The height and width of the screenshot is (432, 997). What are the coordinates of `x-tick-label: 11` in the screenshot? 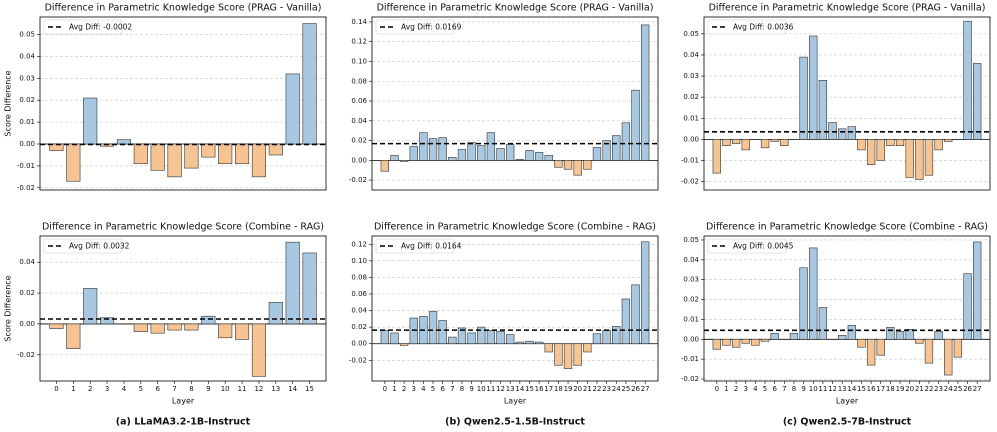 It's located at (490, 389).